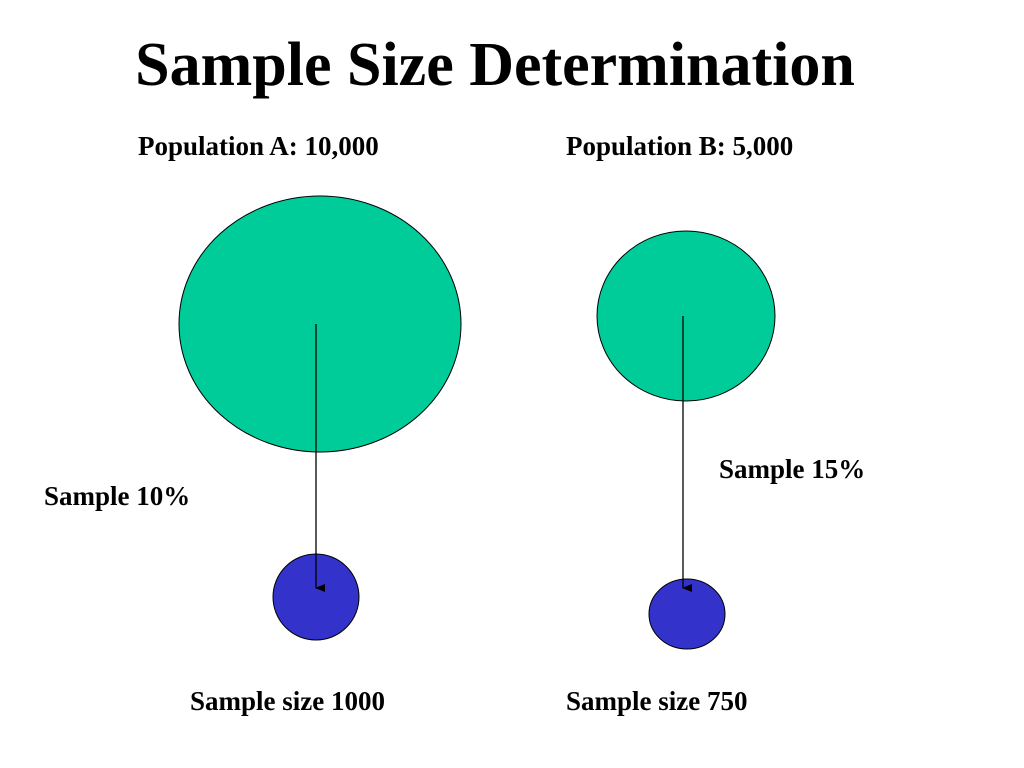 The image size is (1024, 768). I want to click on population-b-label: Population B: 5,000, so click(680, 146).